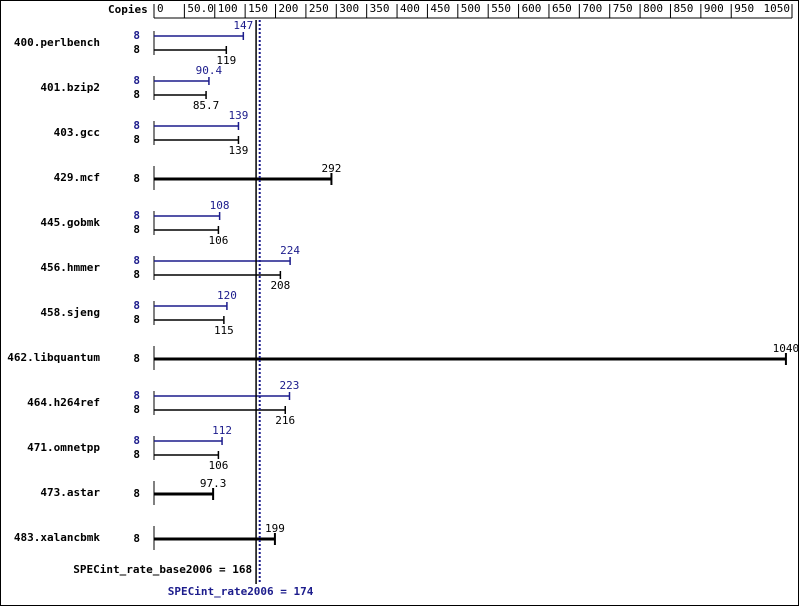  Describe the element at coordinates (57, 42) in the screenshot. I see `category-label: 400.perlbench` at that location.